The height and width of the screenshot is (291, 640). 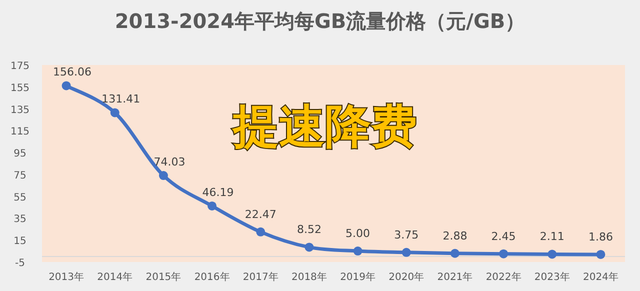 What do you see at coordinates (406, 235) in the screenshot?
I see `data-label: 3.75` at bounding box center [406, 235].